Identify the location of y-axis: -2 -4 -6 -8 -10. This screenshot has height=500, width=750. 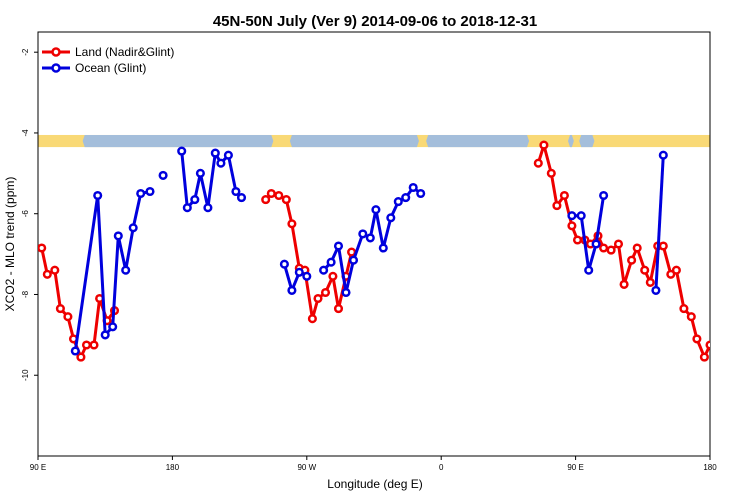
(29, 214).